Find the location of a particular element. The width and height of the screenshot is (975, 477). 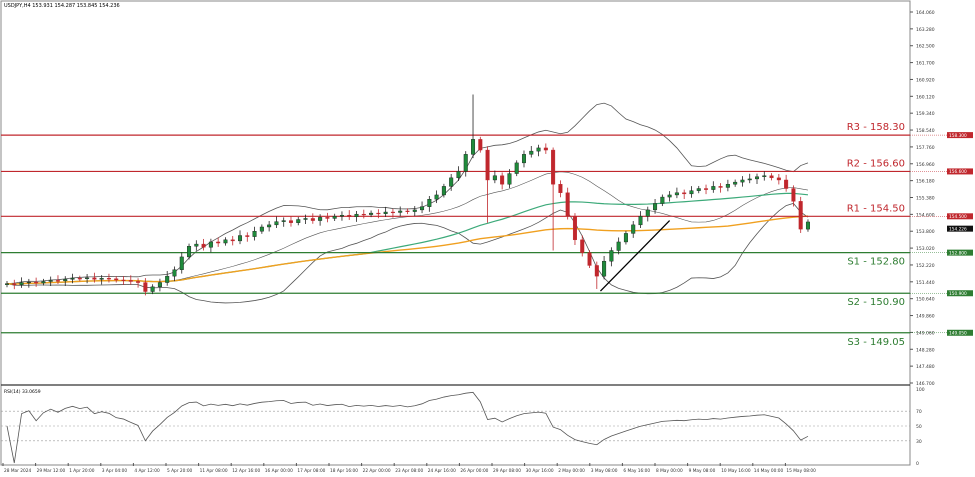

level-price-tag-text: 149.050 is located at coordinates (958, 334).